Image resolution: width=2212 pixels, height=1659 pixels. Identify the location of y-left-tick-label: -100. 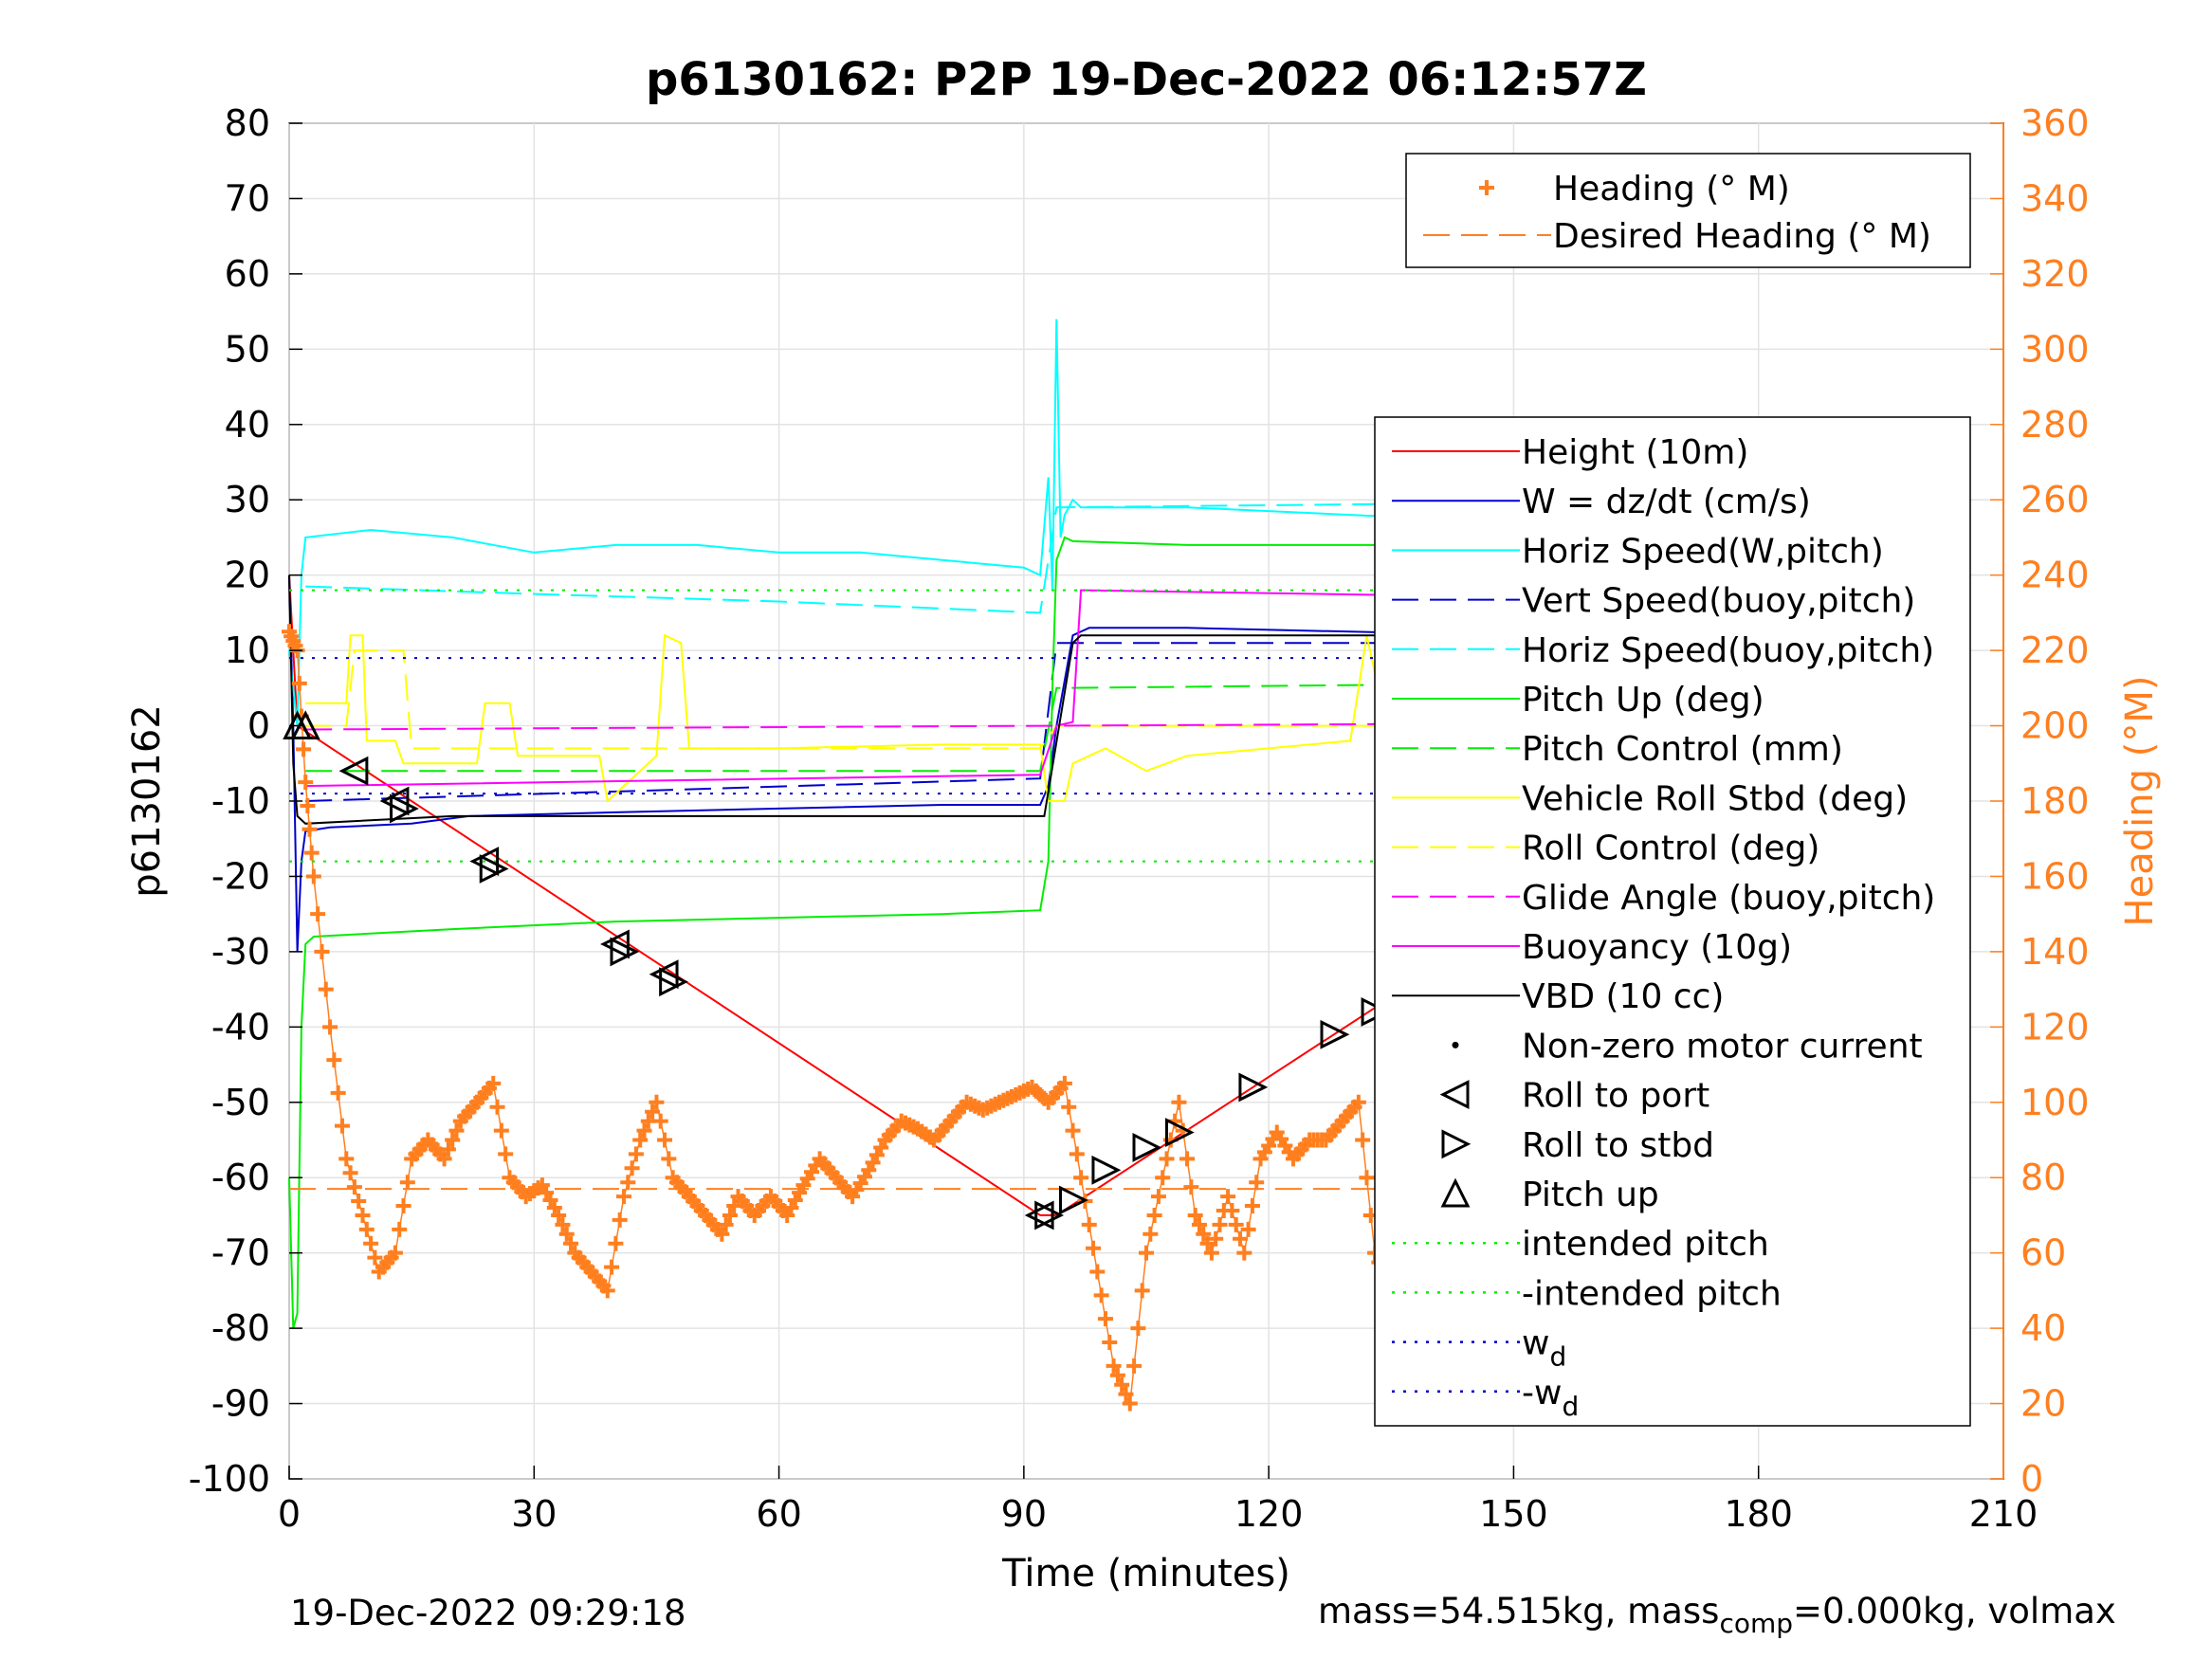
(229, 1479).